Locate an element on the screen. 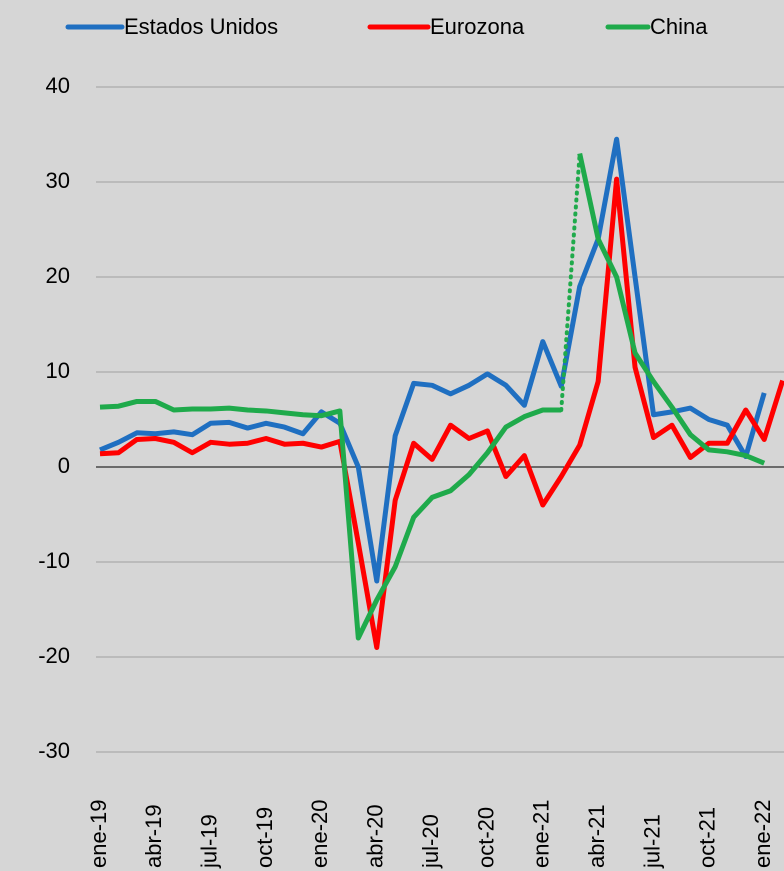 This screenshot has width=784, height=871. x-tick-label: ene-19 is located at coordinates (98, 833).